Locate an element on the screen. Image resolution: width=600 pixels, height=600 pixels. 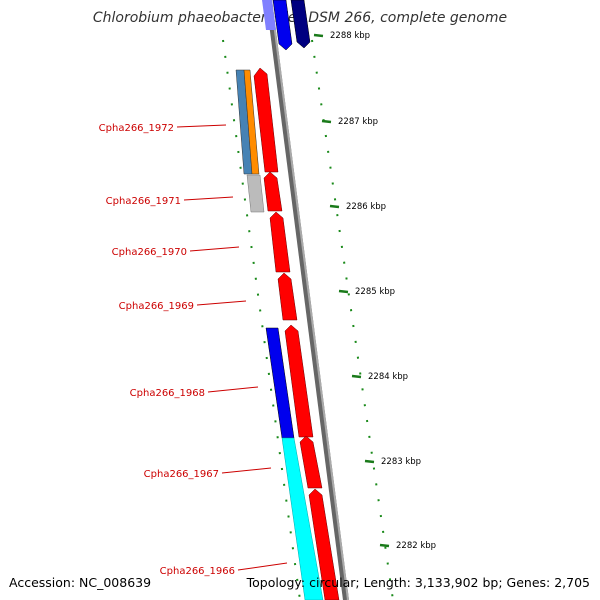
kbp-tick-label: 2283 kbp is located at coordinates (401, 462).